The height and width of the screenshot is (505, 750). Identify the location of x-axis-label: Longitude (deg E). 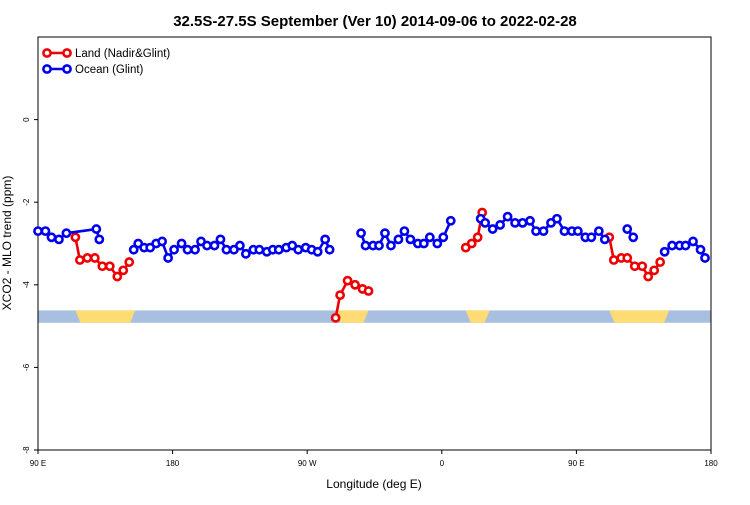
(373, 484).